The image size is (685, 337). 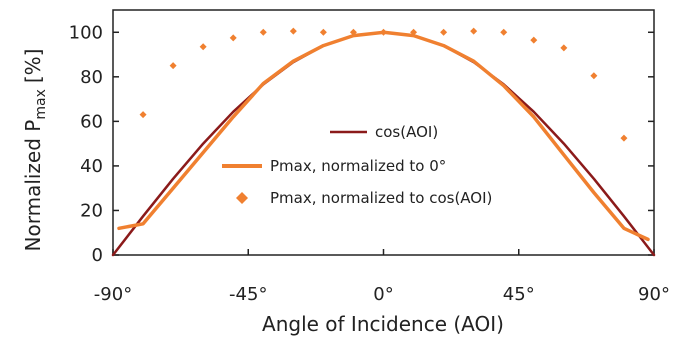 I want to click on y-axis-title-unit: [%], so click(x=33, y=66).